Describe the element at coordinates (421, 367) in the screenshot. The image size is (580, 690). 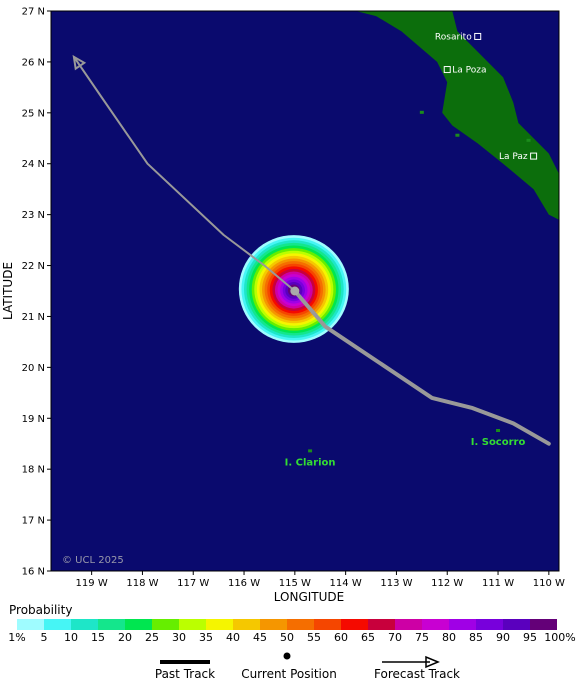
I see `past-track` at that location.